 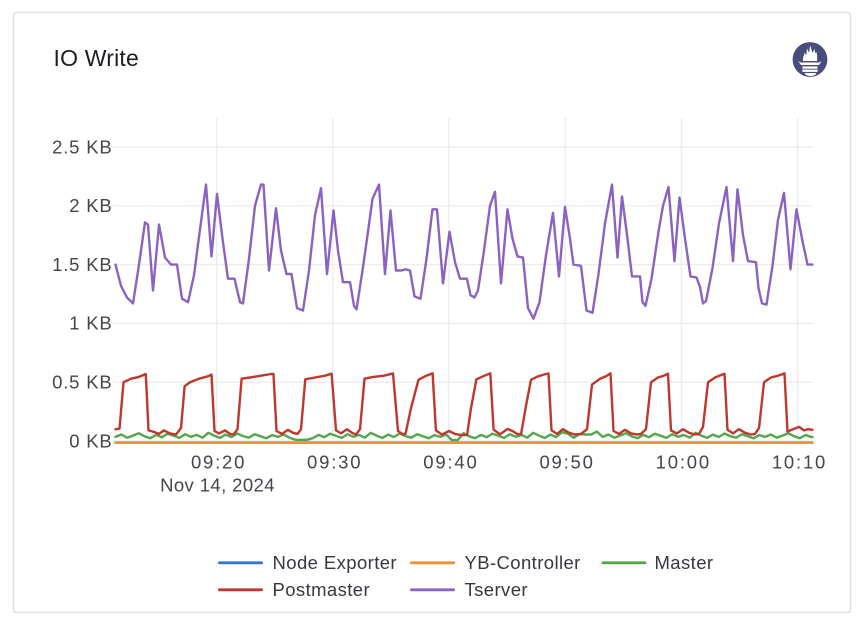 What do you see at coordinates (523, 562) in the screenshot?
I see `svg-text: YB-Controller` at bounding box center [523, 562].